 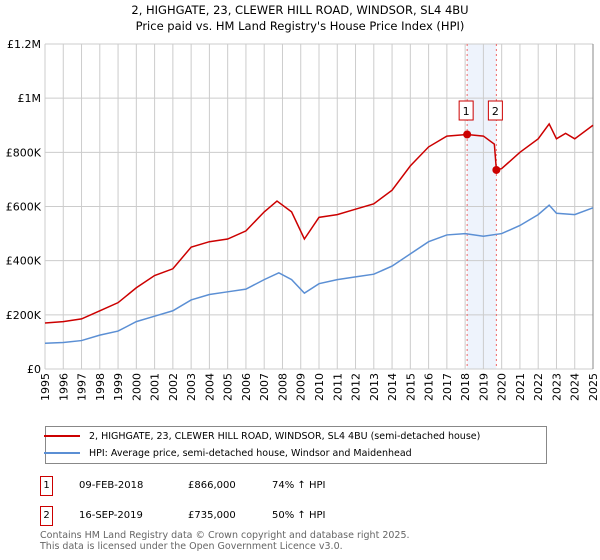 What do you see at coordinates (63, 387) in the screenshot?
I see `x-tick-label: 1996` at bounding box center [63, 387].